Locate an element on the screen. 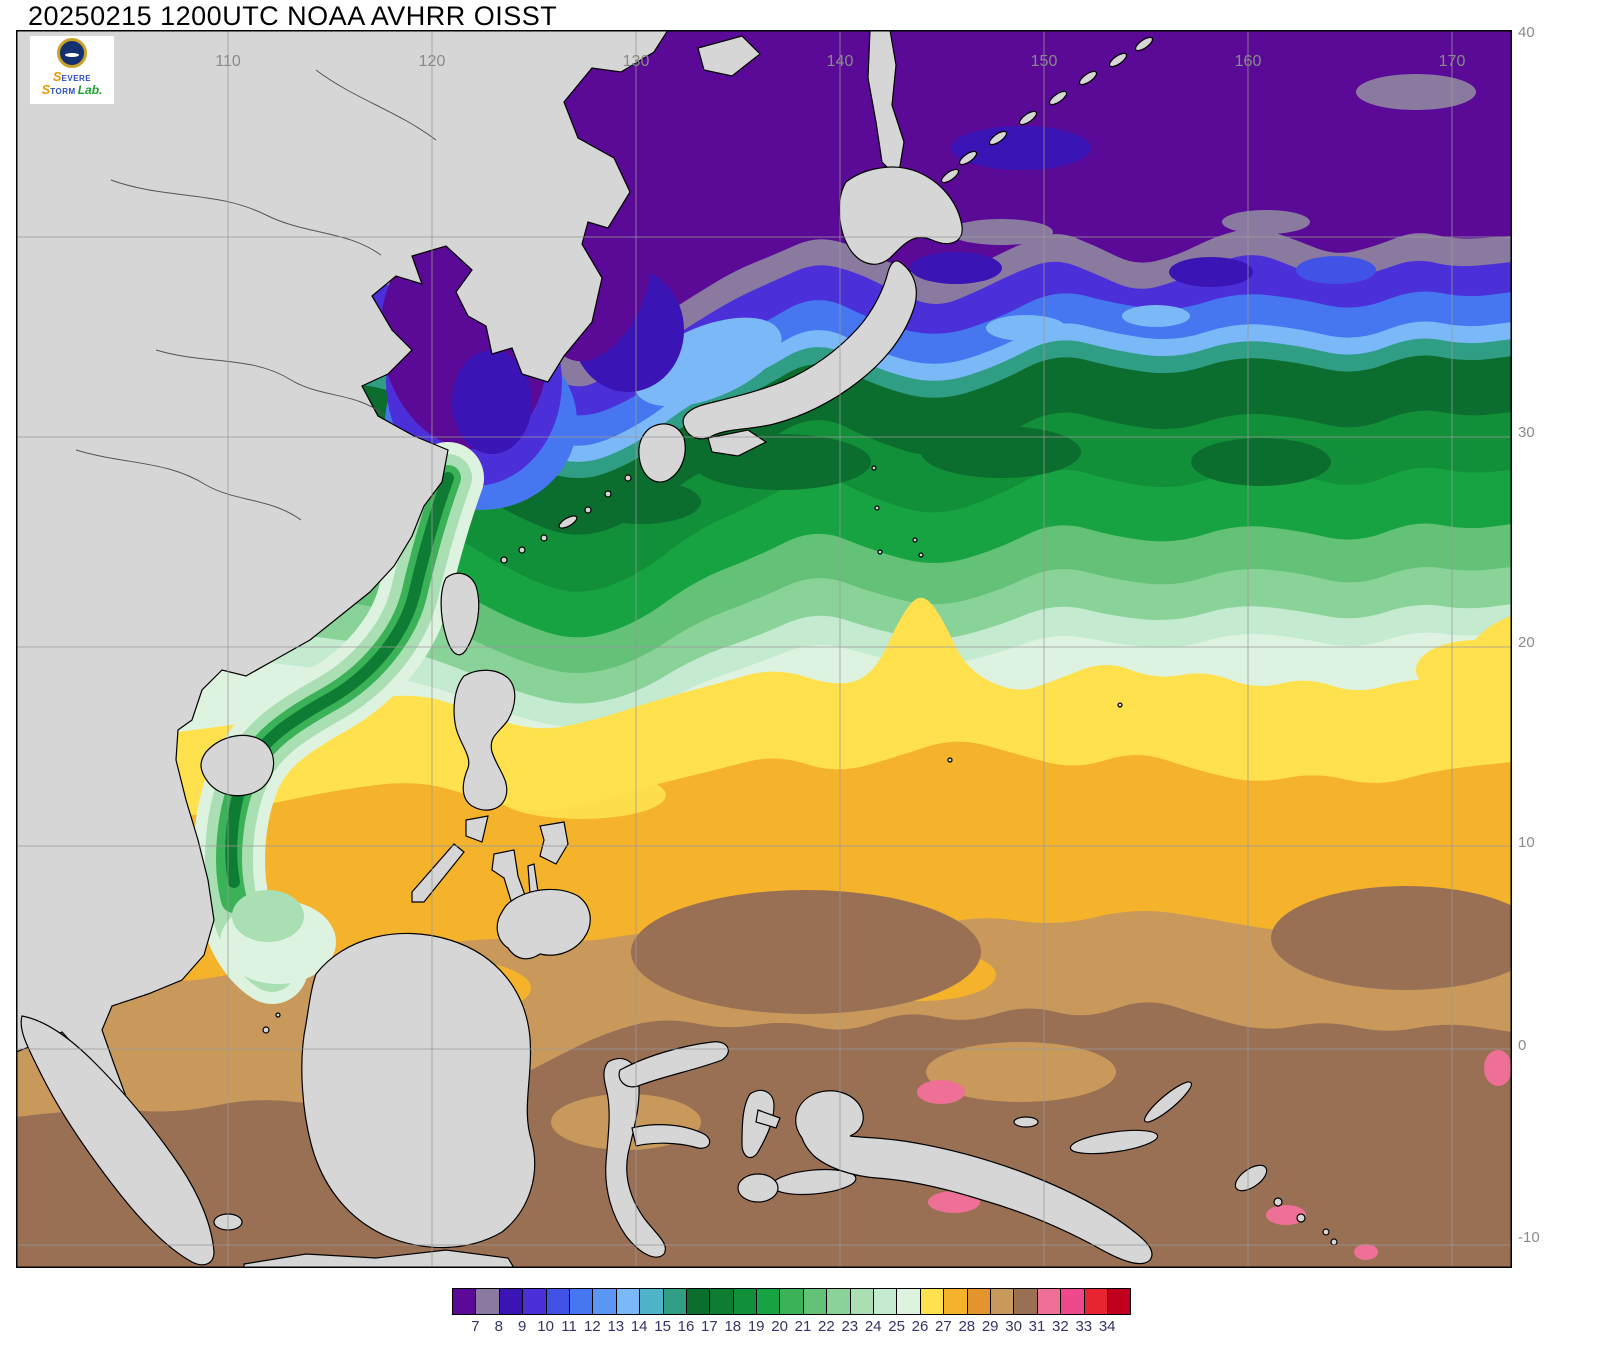 This screenshot has height=1360, width=1600. colorbar-tick-label: 10 is located at coordinates (545, 1326).